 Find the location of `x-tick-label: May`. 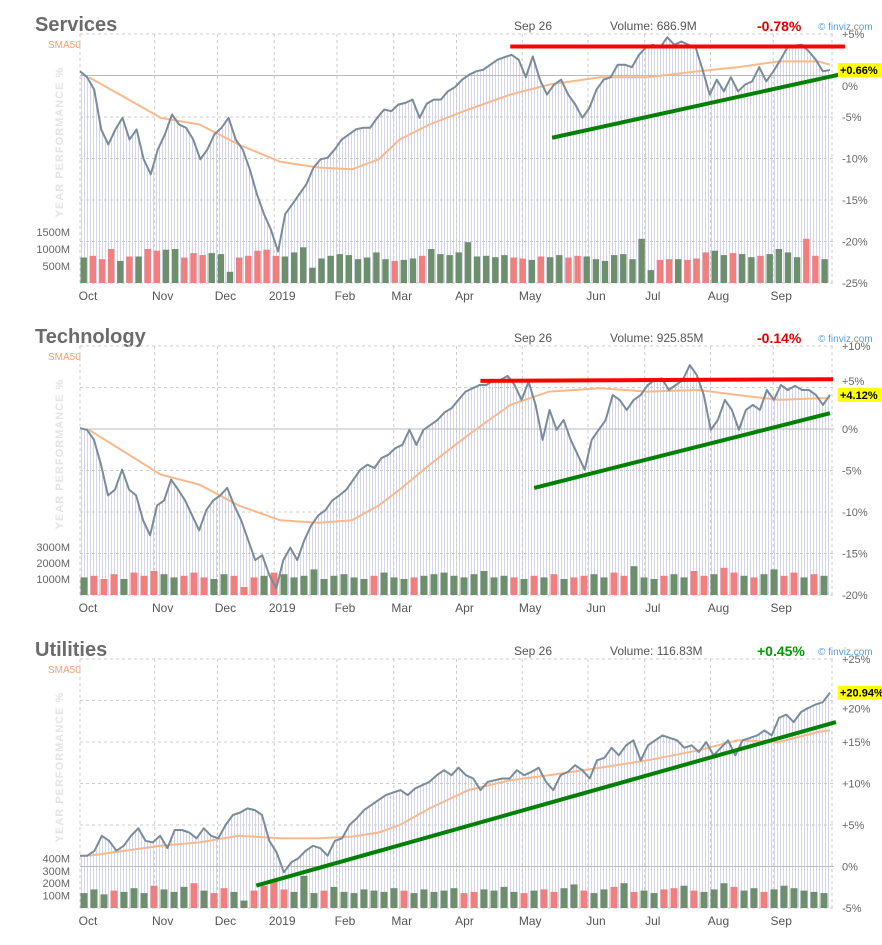

x-tick-label: May is located at coordinates (530, 921).